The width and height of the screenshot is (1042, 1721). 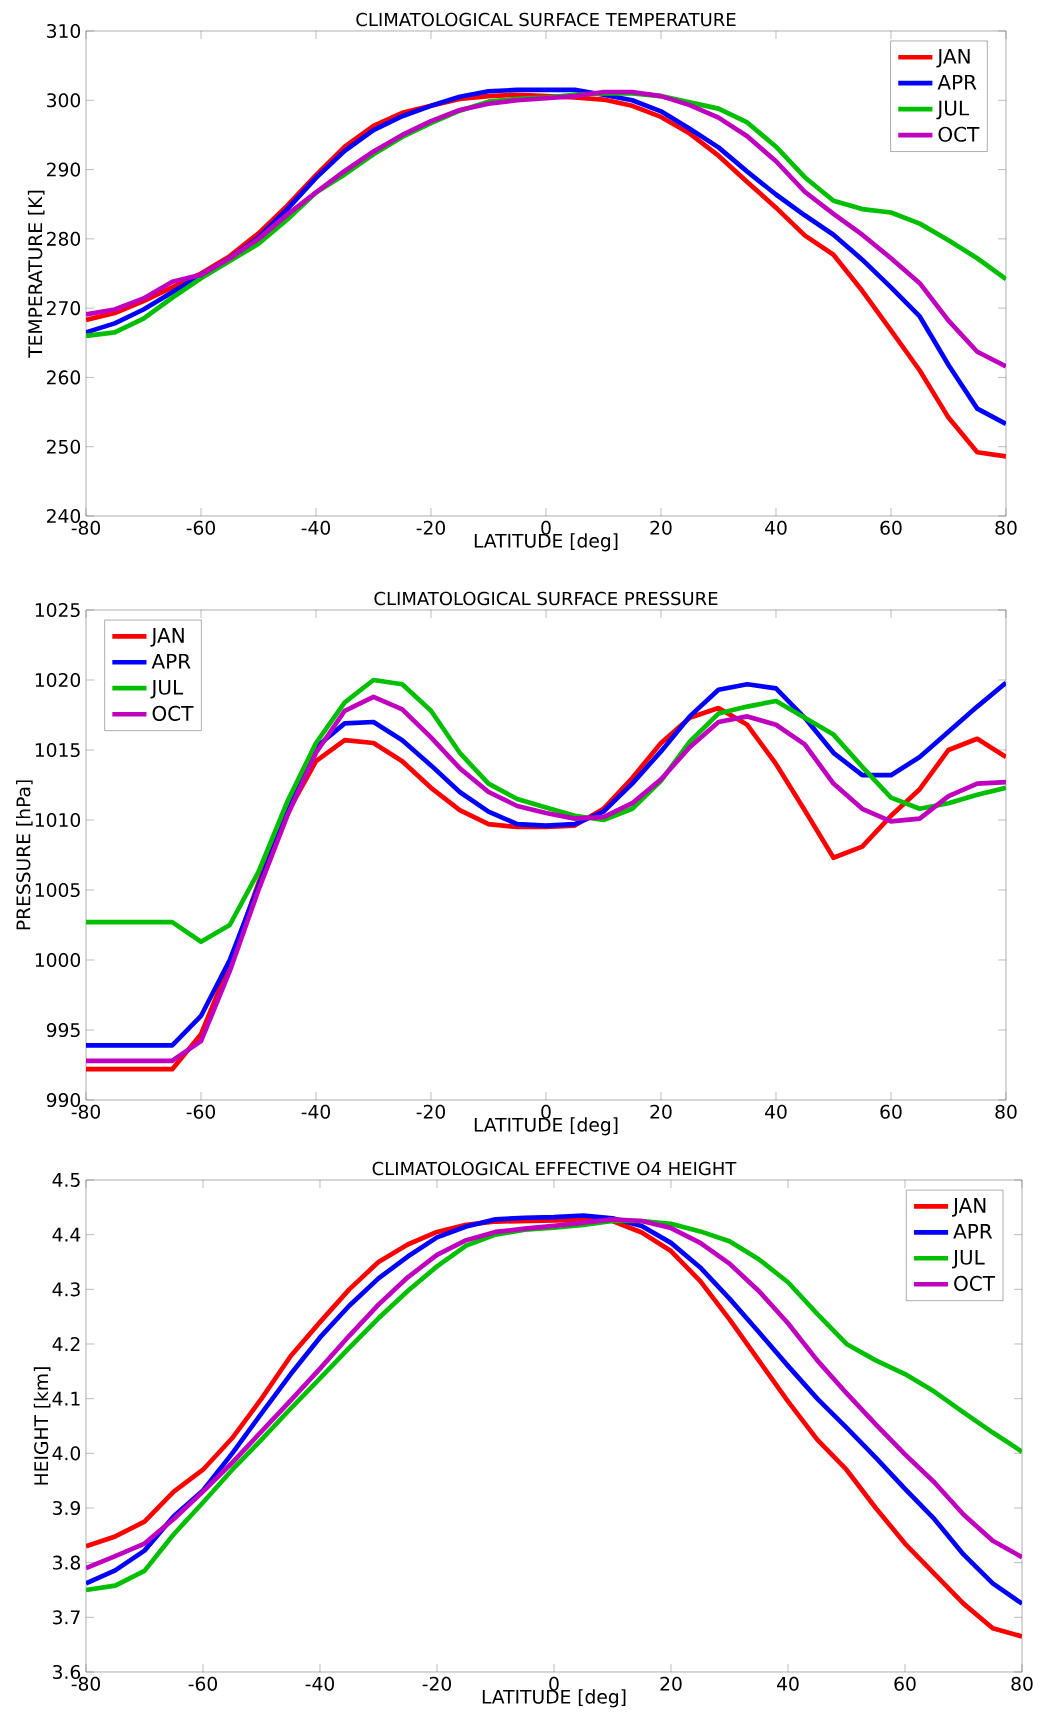 I want to click on y-tick-label: 1005, so click(x=57, y=890).